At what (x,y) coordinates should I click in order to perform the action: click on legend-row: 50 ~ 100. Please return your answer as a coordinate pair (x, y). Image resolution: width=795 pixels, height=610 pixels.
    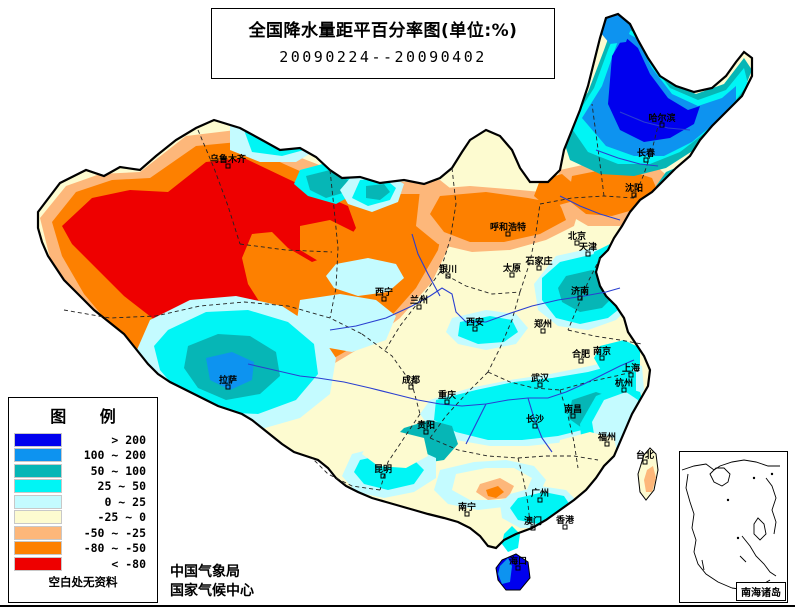
    Looking at the image, I should click on (83, 471).